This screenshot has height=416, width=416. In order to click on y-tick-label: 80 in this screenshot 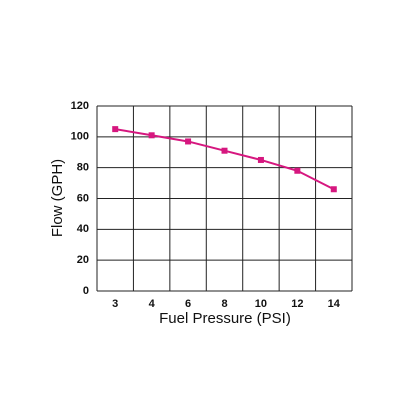, I will do `click(83, 168)`.